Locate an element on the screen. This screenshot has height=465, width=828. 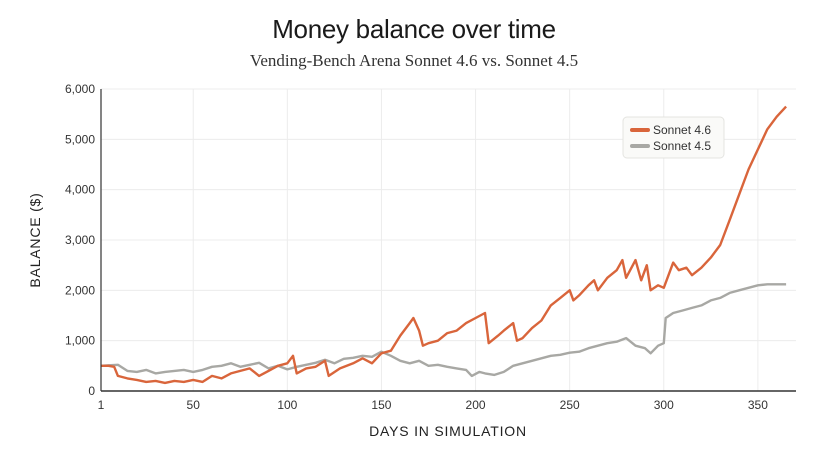
x-tick-label: 50 is located at coordinates (194, 405).